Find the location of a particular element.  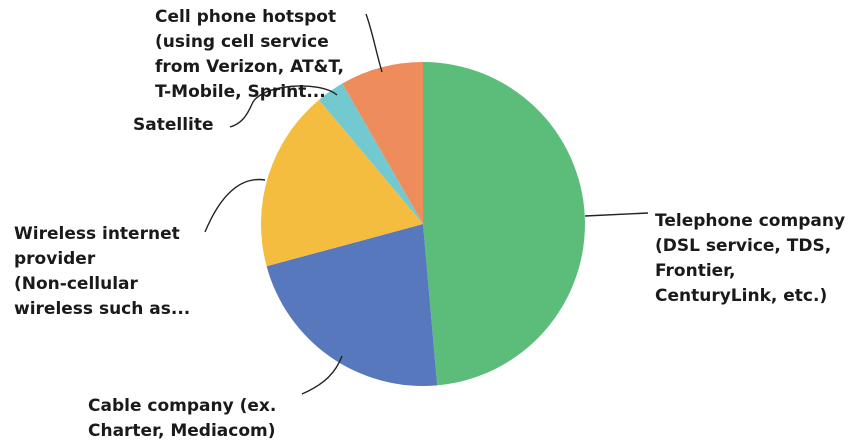

slice-label-line: (using cell service is located at coordinates (242, 42).